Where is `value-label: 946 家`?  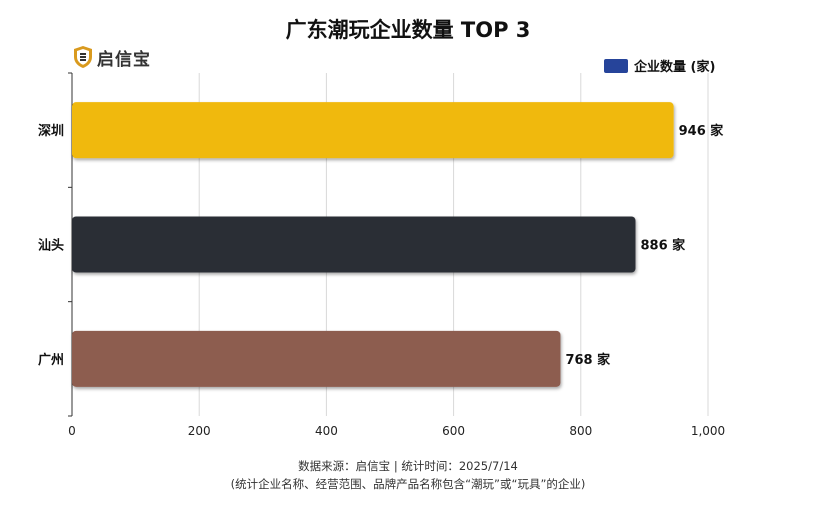
value-label: 946 家 is located at coordinates (702, 131).